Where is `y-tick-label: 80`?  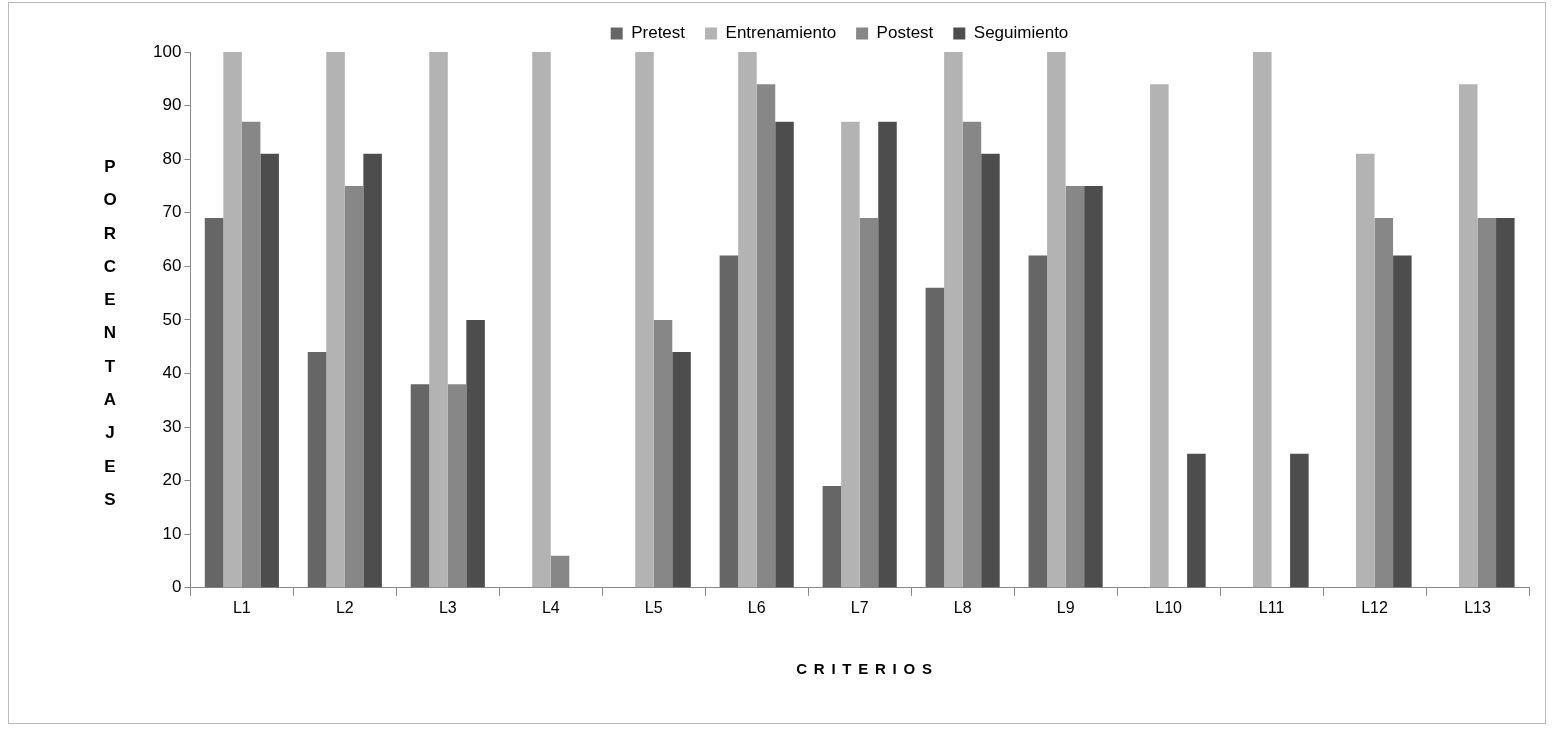
y-tick-label: 80 is located at coordinates (172, 158).